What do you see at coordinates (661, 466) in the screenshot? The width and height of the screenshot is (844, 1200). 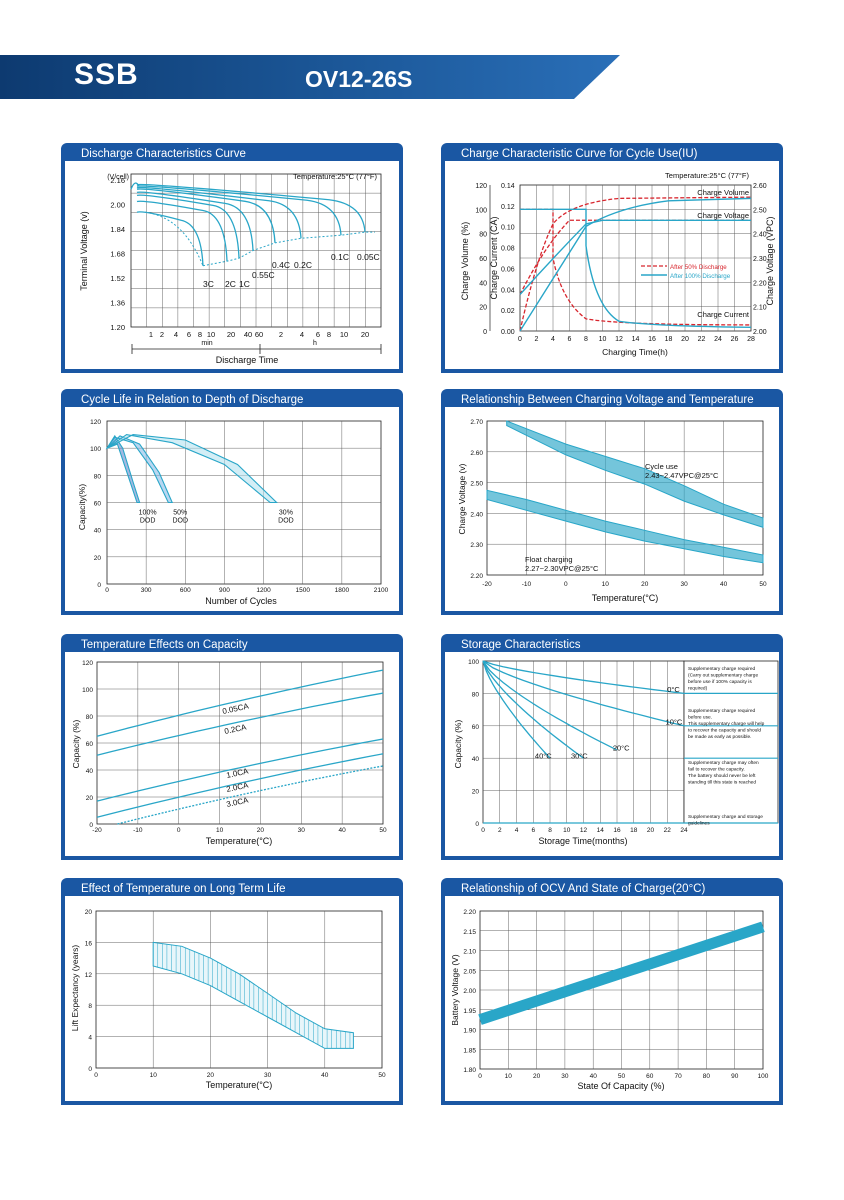 I see `band-label: Cycle use` at bounding box center [661, 466].